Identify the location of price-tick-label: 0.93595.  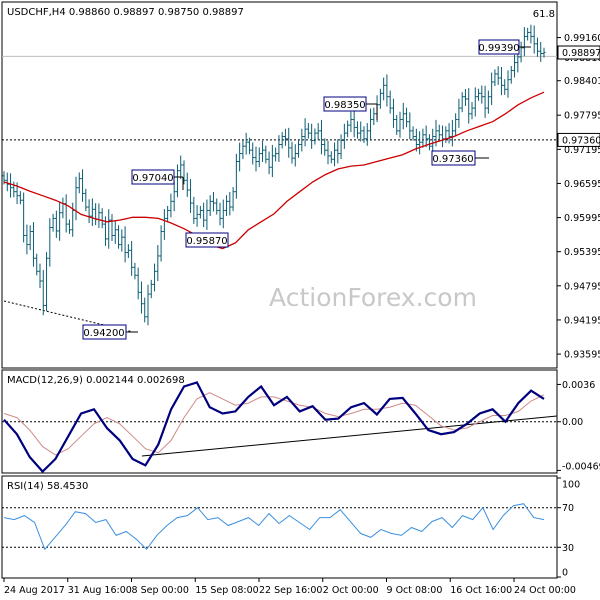
(582, 355).